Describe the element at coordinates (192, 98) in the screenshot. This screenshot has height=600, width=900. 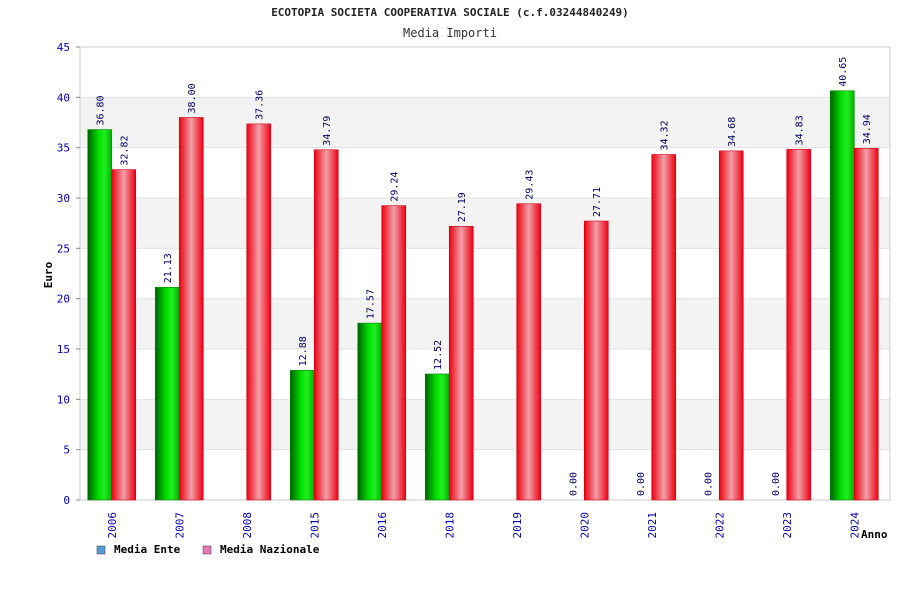
I see `data-label: 38.00` at that location.